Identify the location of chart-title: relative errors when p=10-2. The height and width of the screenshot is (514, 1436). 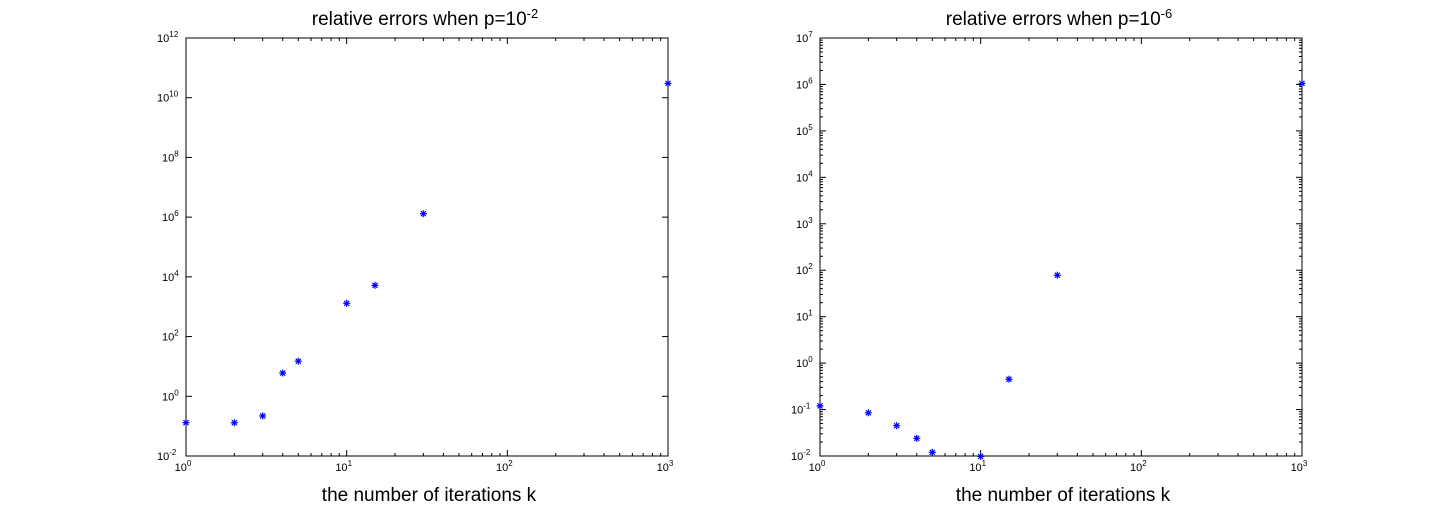
(425, 18).